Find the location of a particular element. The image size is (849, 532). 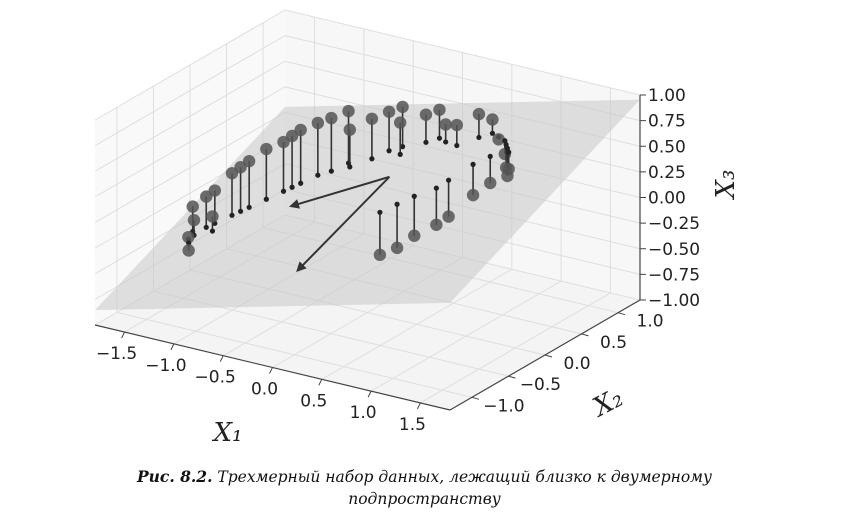

x1-tick-label: −1.0 is located at coordinates (165, 366).